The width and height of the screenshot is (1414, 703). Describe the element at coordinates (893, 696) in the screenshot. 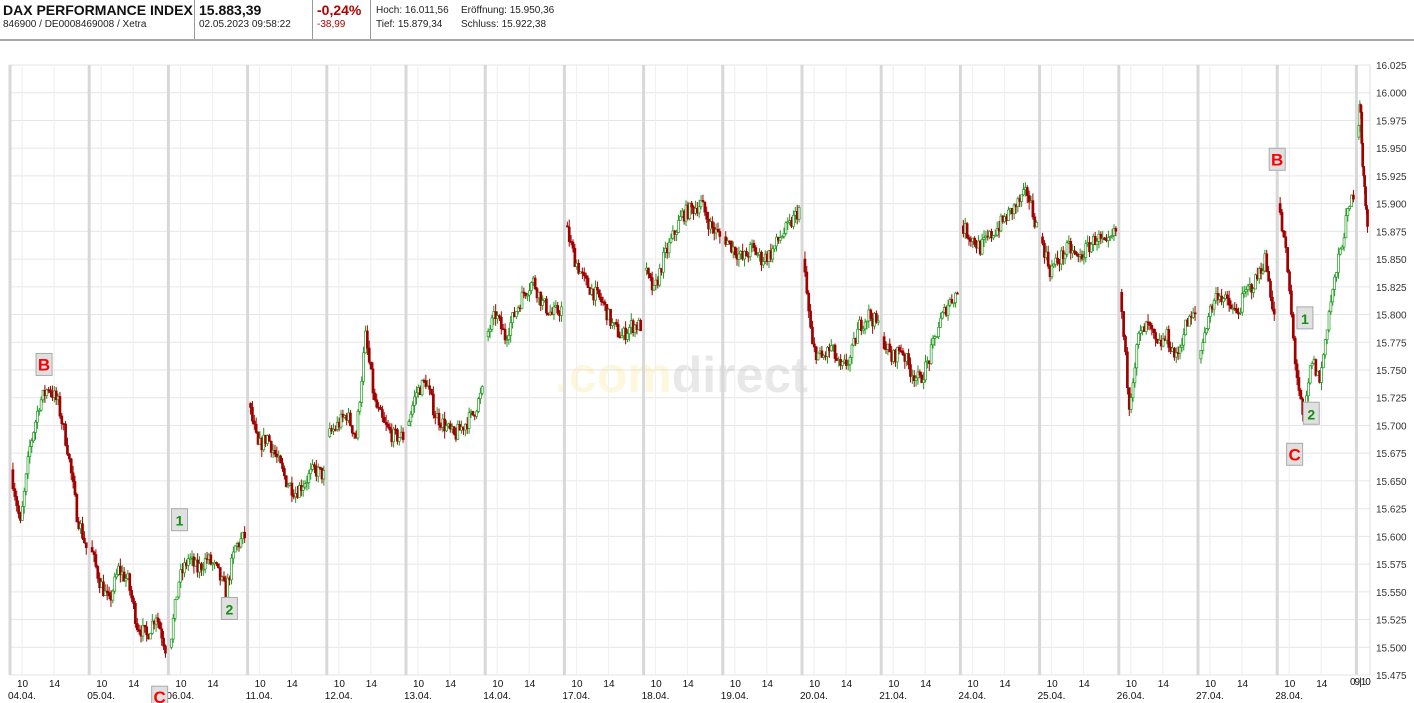

I see `x-date-label: 21.04.` at that location.